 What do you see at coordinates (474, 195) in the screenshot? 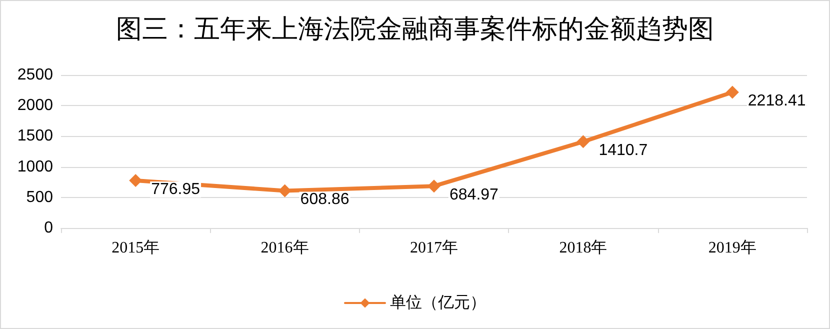
I see `data-label: 684.97` at bounding box center [474, 195].